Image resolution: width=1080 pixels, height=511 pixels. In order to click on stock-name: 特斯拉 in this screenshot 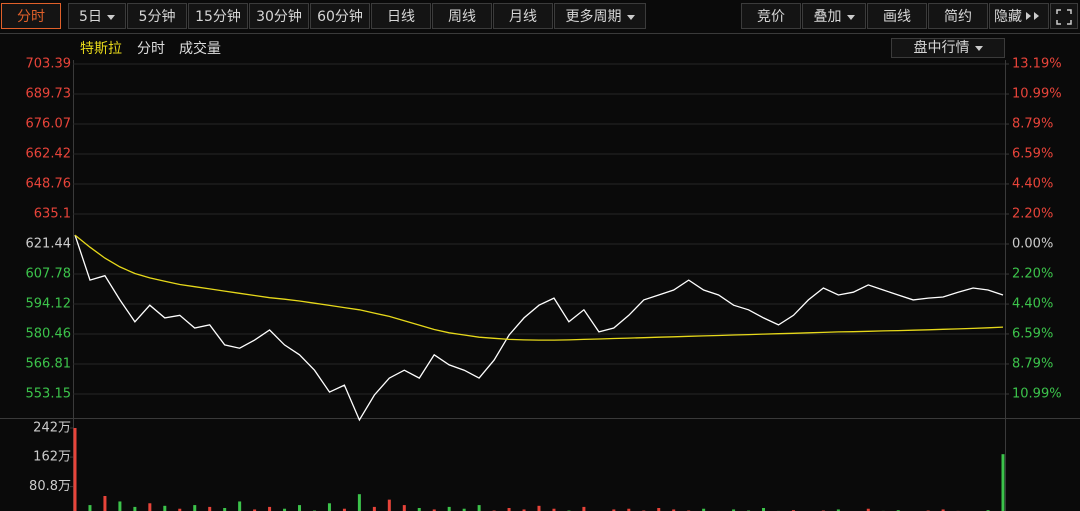, I will do `click(101, 49)`.